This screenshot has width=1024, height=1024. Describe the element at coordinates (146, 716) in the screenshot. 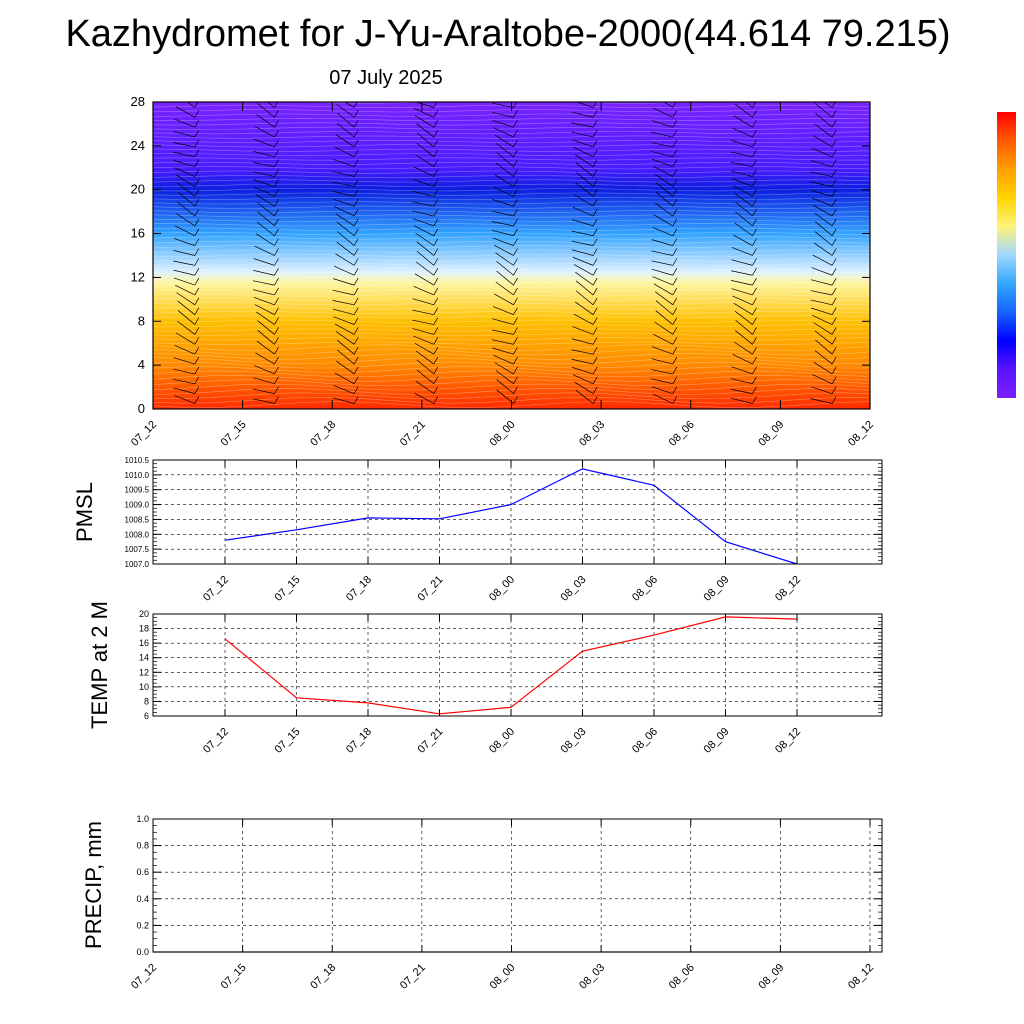

I see `y-tick-label: 6` at that location.